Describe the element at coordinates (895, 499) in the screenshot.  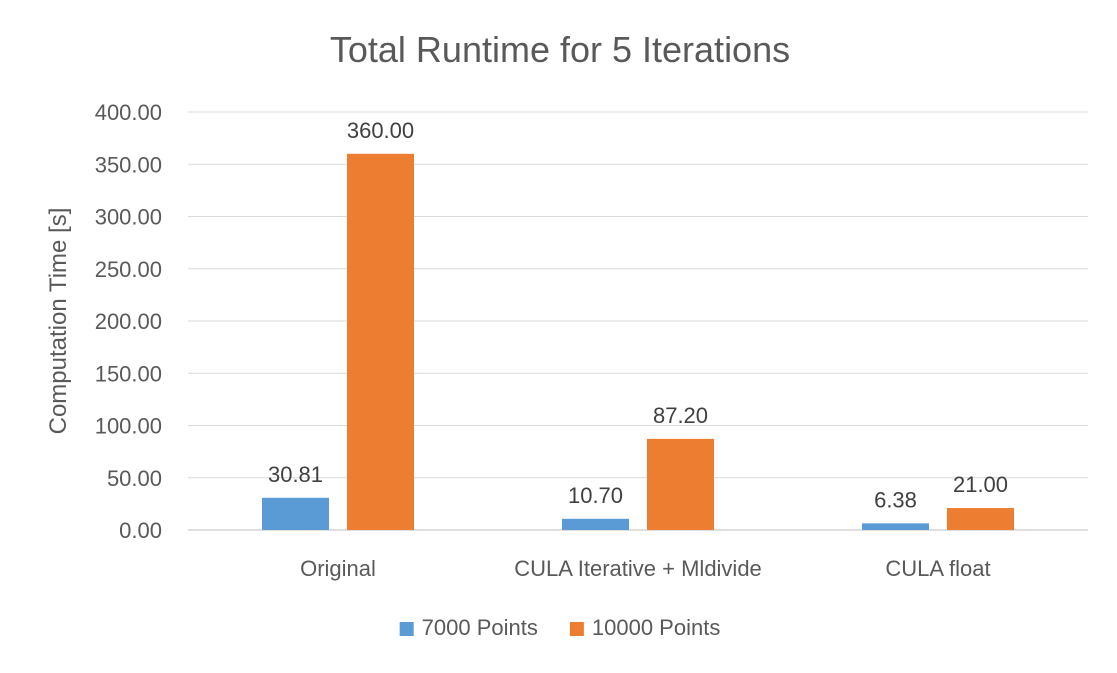
I see `data-label: 6.38` at that location.